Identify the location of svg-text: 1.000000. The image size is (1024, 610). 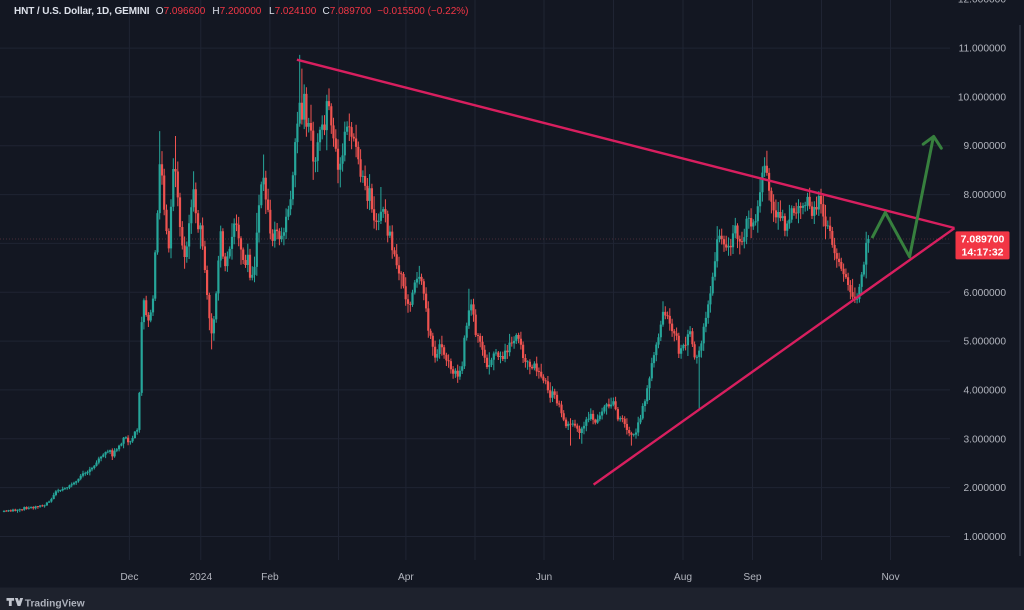
(985, 537).